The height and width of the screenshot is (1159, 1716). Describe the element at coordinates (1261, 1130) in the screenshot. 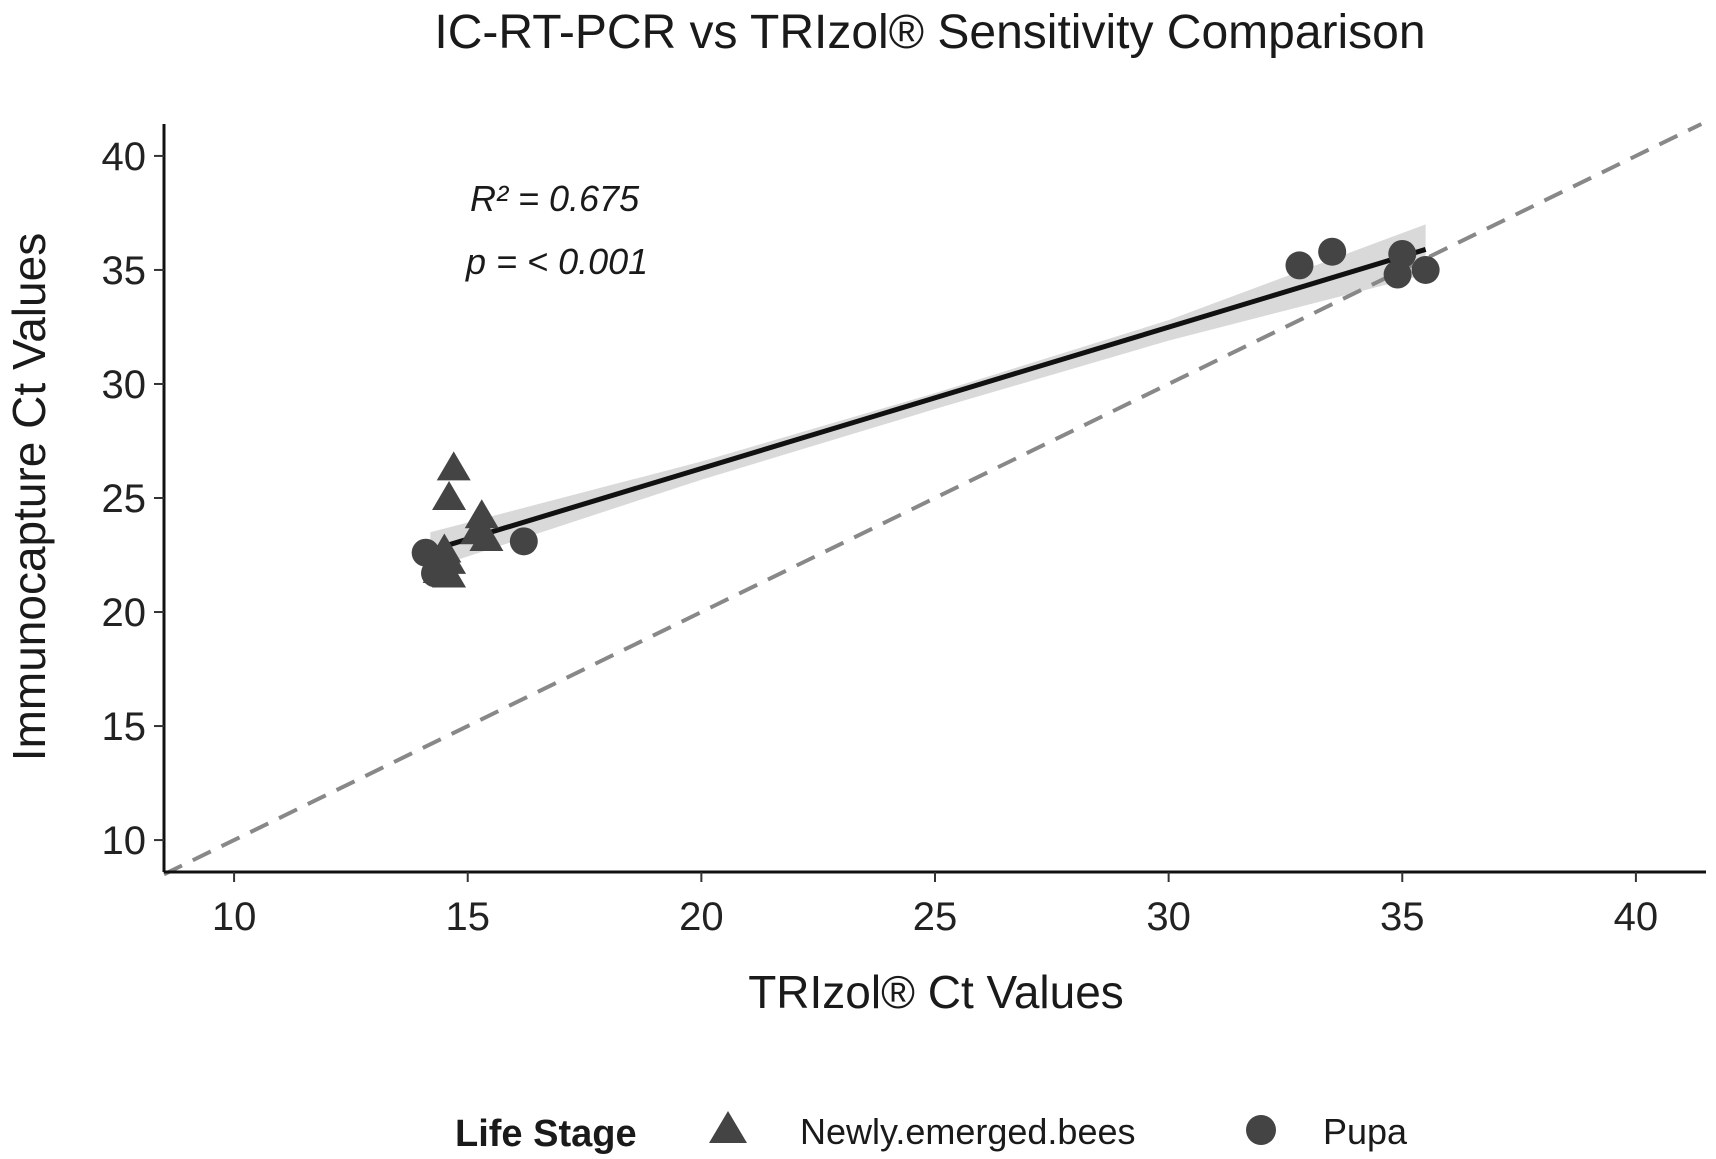

I see `legend-circle-icon` at that location.